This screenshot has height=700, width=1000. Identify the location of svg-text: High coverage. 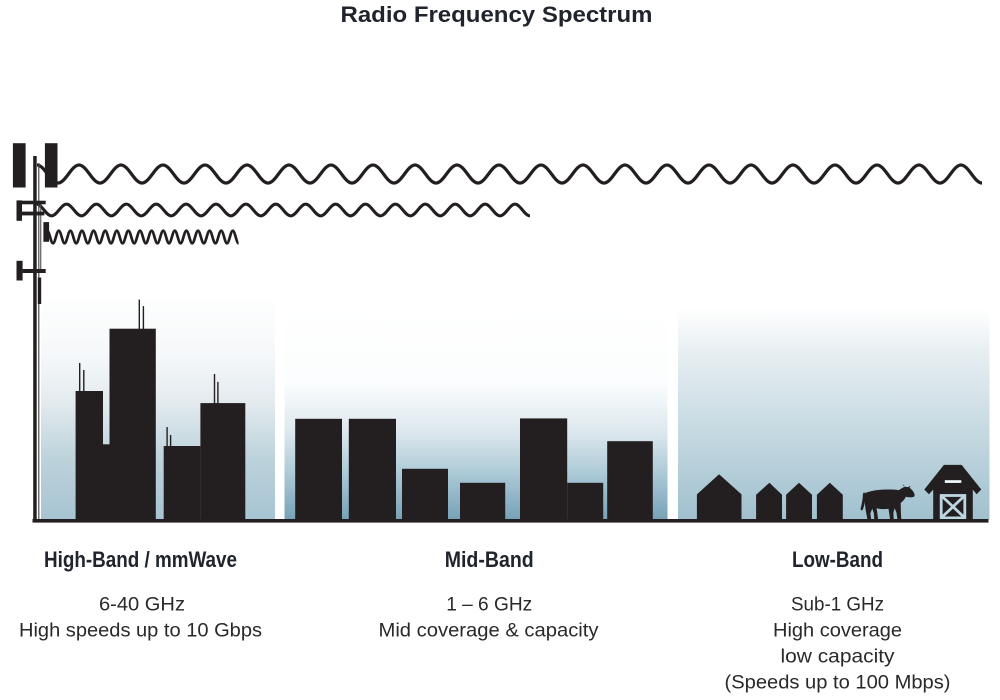
(837, 631).